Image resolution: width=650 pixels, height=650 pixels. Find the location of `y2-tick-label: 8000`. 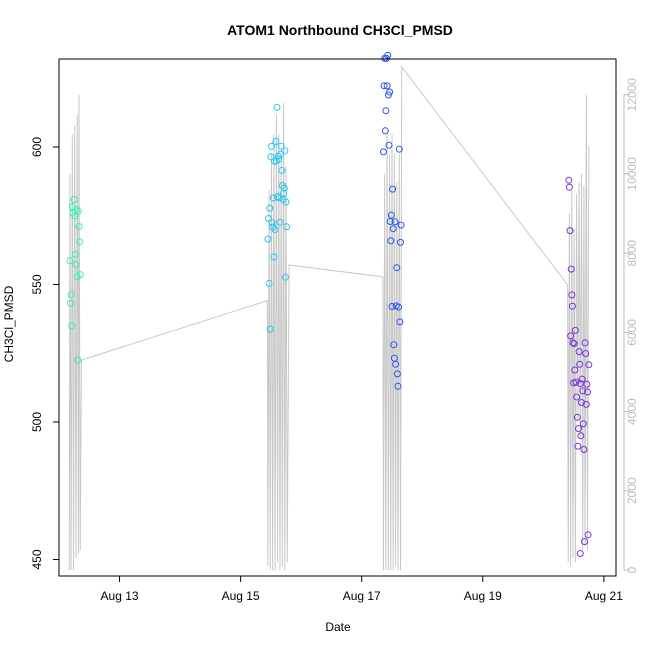

y2-tick-label: 8000 is located at coordinates (632, 252).